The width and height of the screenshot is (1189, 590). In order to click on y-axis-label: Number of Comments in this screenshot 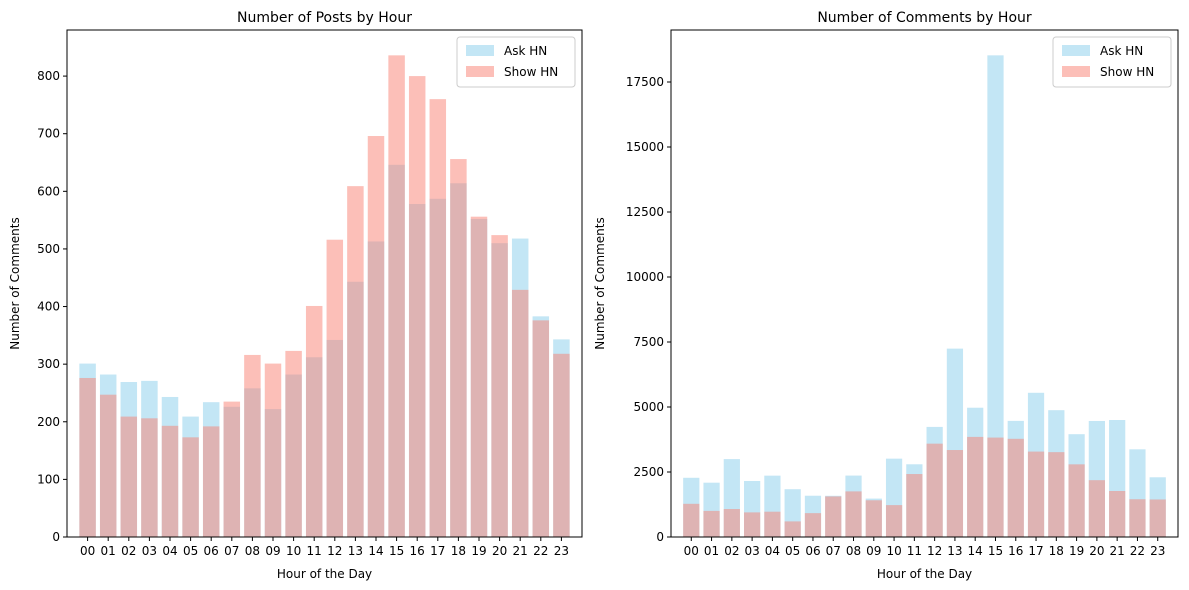, I will do `click(15, 283)`.